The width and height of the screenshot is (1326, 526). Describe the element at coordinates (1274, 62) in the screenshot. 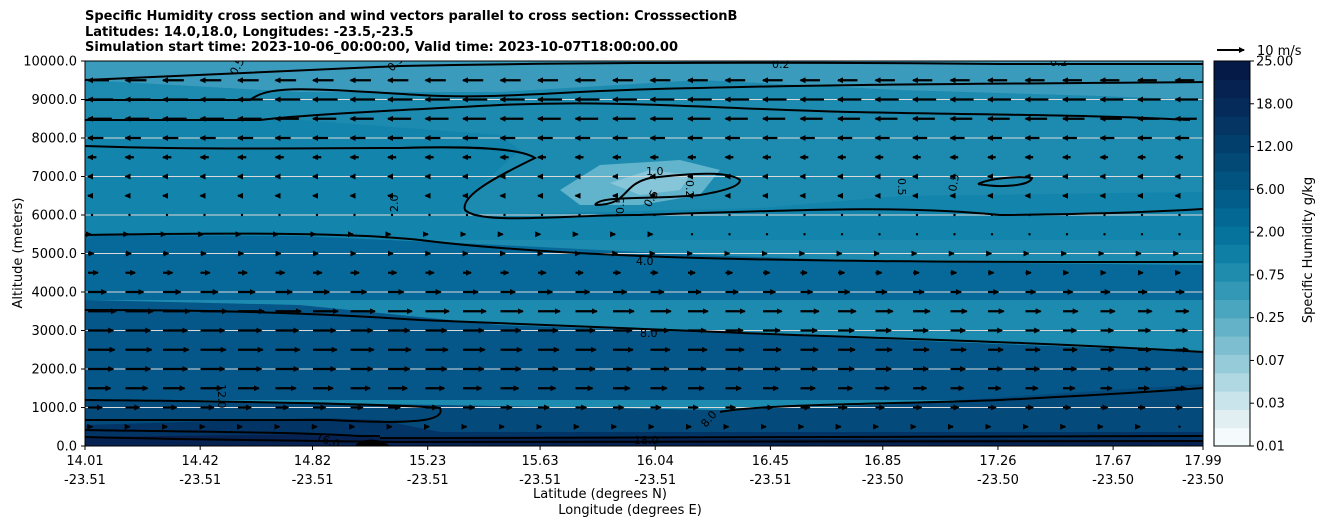

I see `colorbar-tick-label: 25.00` at that location.